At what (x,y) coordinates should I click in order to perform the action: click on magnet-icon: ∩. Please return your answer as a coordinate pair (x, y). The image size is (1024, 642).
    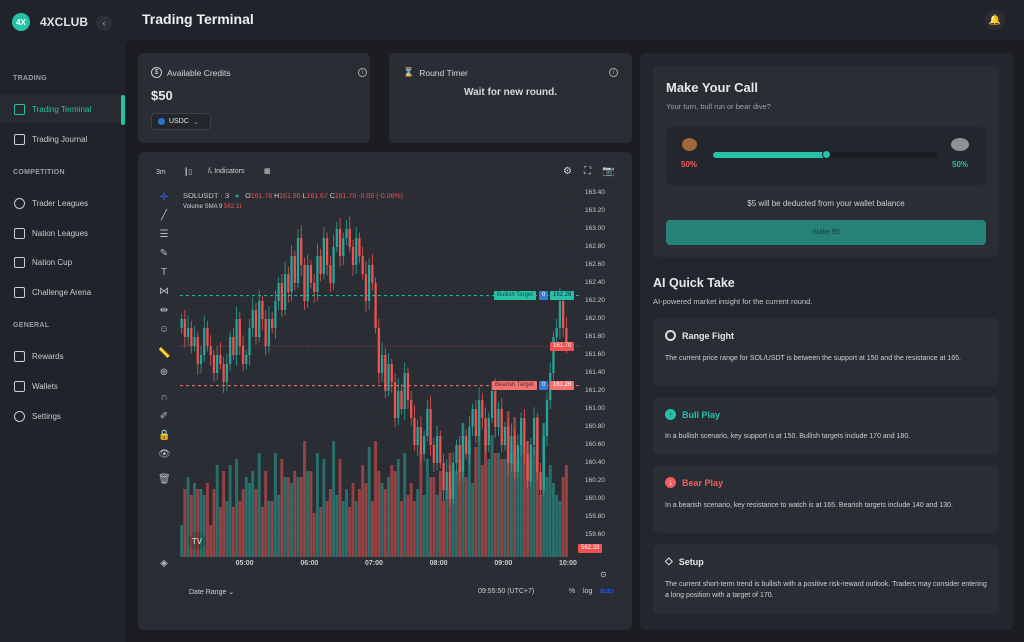
    Looking at the image, I should click on (164, 397).